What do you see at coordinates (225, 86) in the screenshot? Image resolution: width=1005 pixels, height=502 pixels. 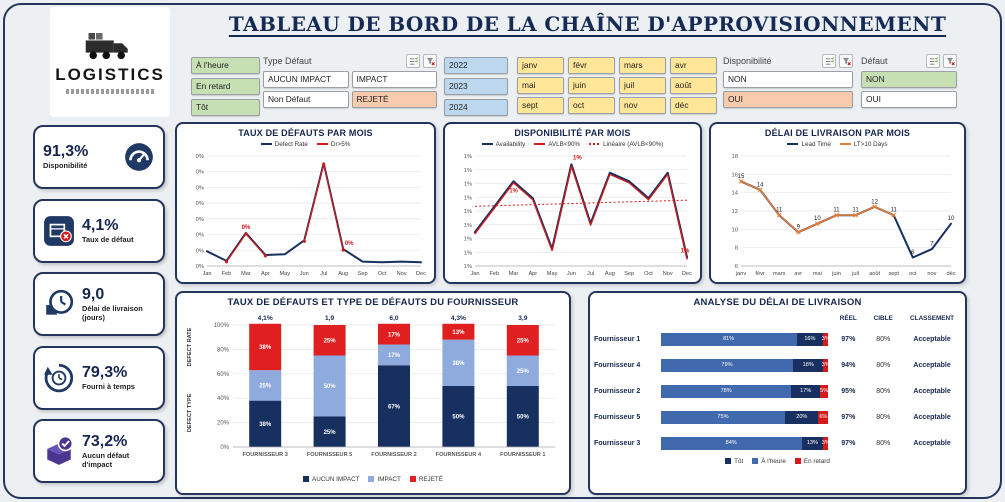 I see `slicer-status-en-retard: En retard` at bounding box center [225, 86].